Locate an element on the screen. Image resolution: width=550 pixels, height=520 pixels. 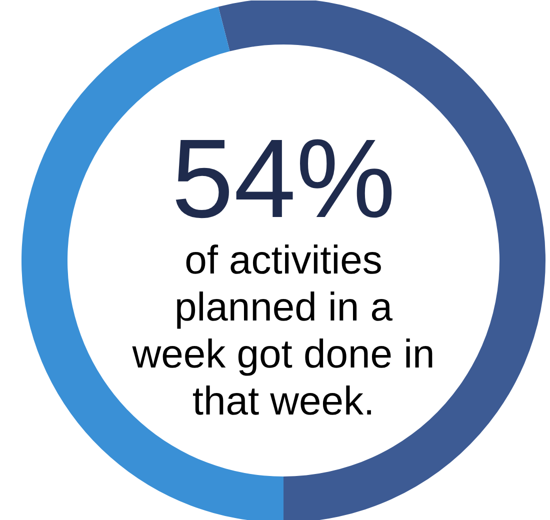
data-label: 54% is located at coordinates (283, 178).